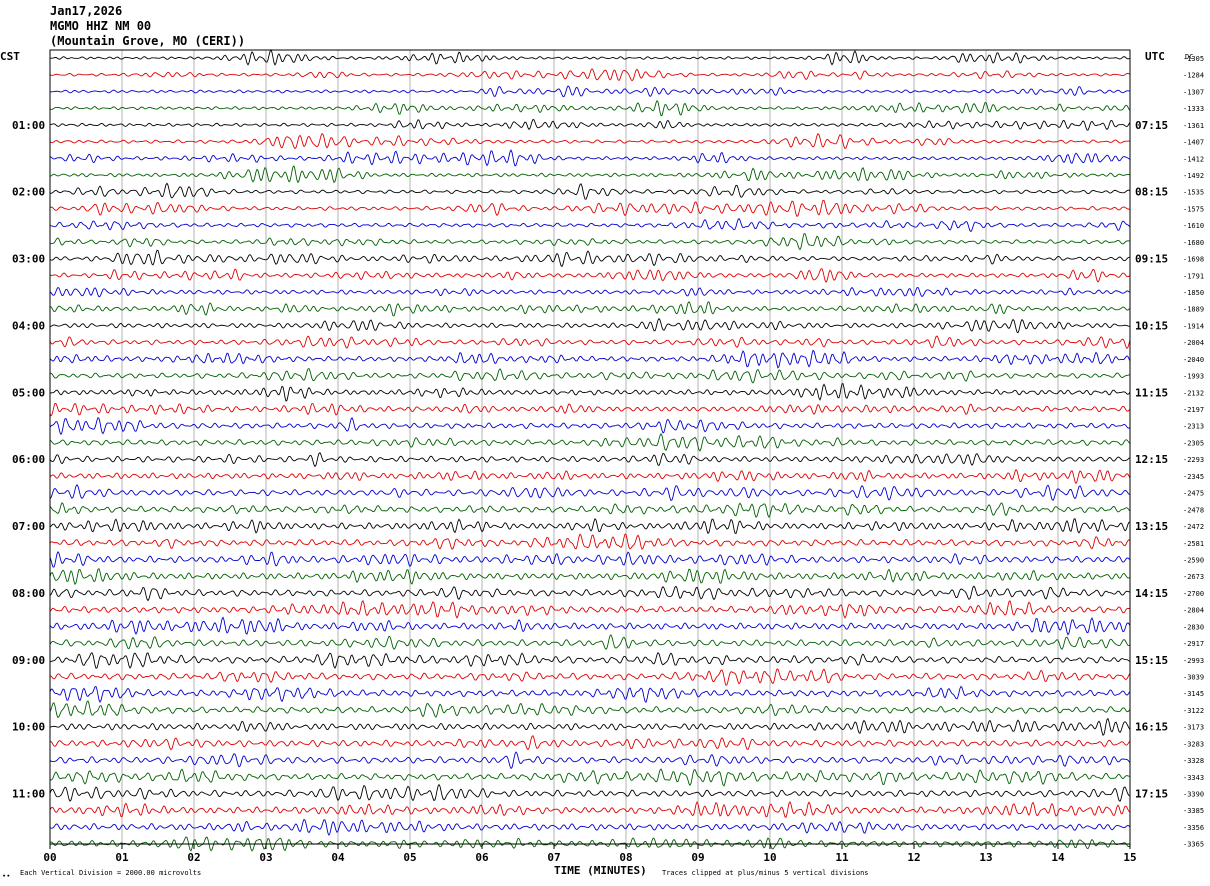 The height and width of the screenshot is (886, 1210). What do you see at coordinates (1193, 176) in the screenshot?
I see `dc-offset-label: -1492` at bounding box center [1193, 176].